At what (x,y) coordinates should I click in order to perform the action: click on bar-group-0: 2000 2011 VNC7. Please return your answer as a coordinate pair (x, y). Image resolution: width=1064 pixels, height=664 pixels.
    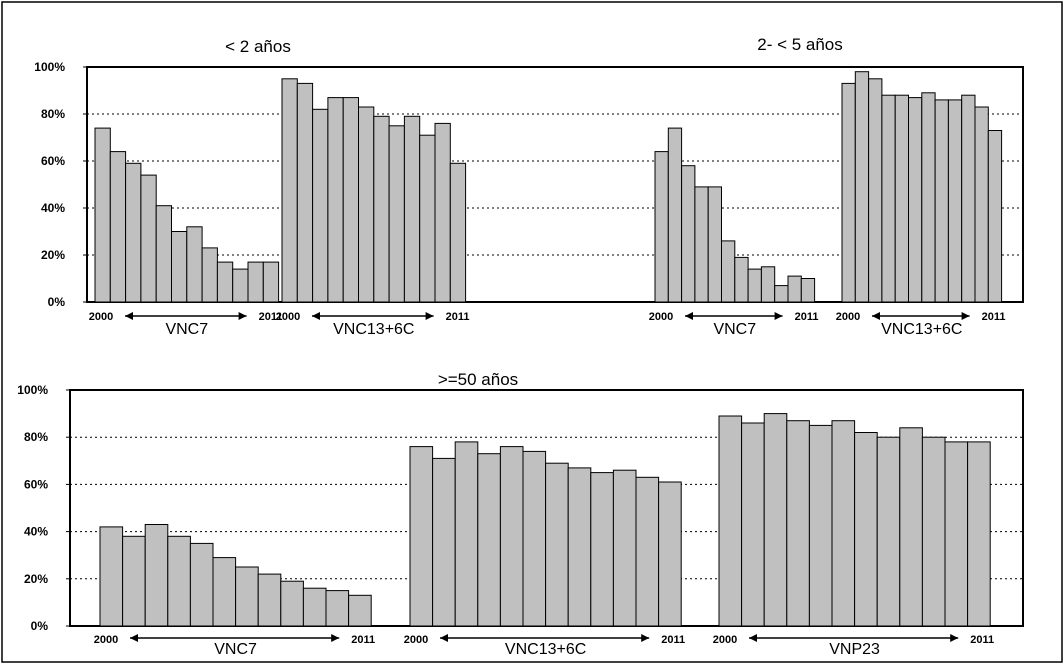
    Looking at the image, I should click on (234, 591).